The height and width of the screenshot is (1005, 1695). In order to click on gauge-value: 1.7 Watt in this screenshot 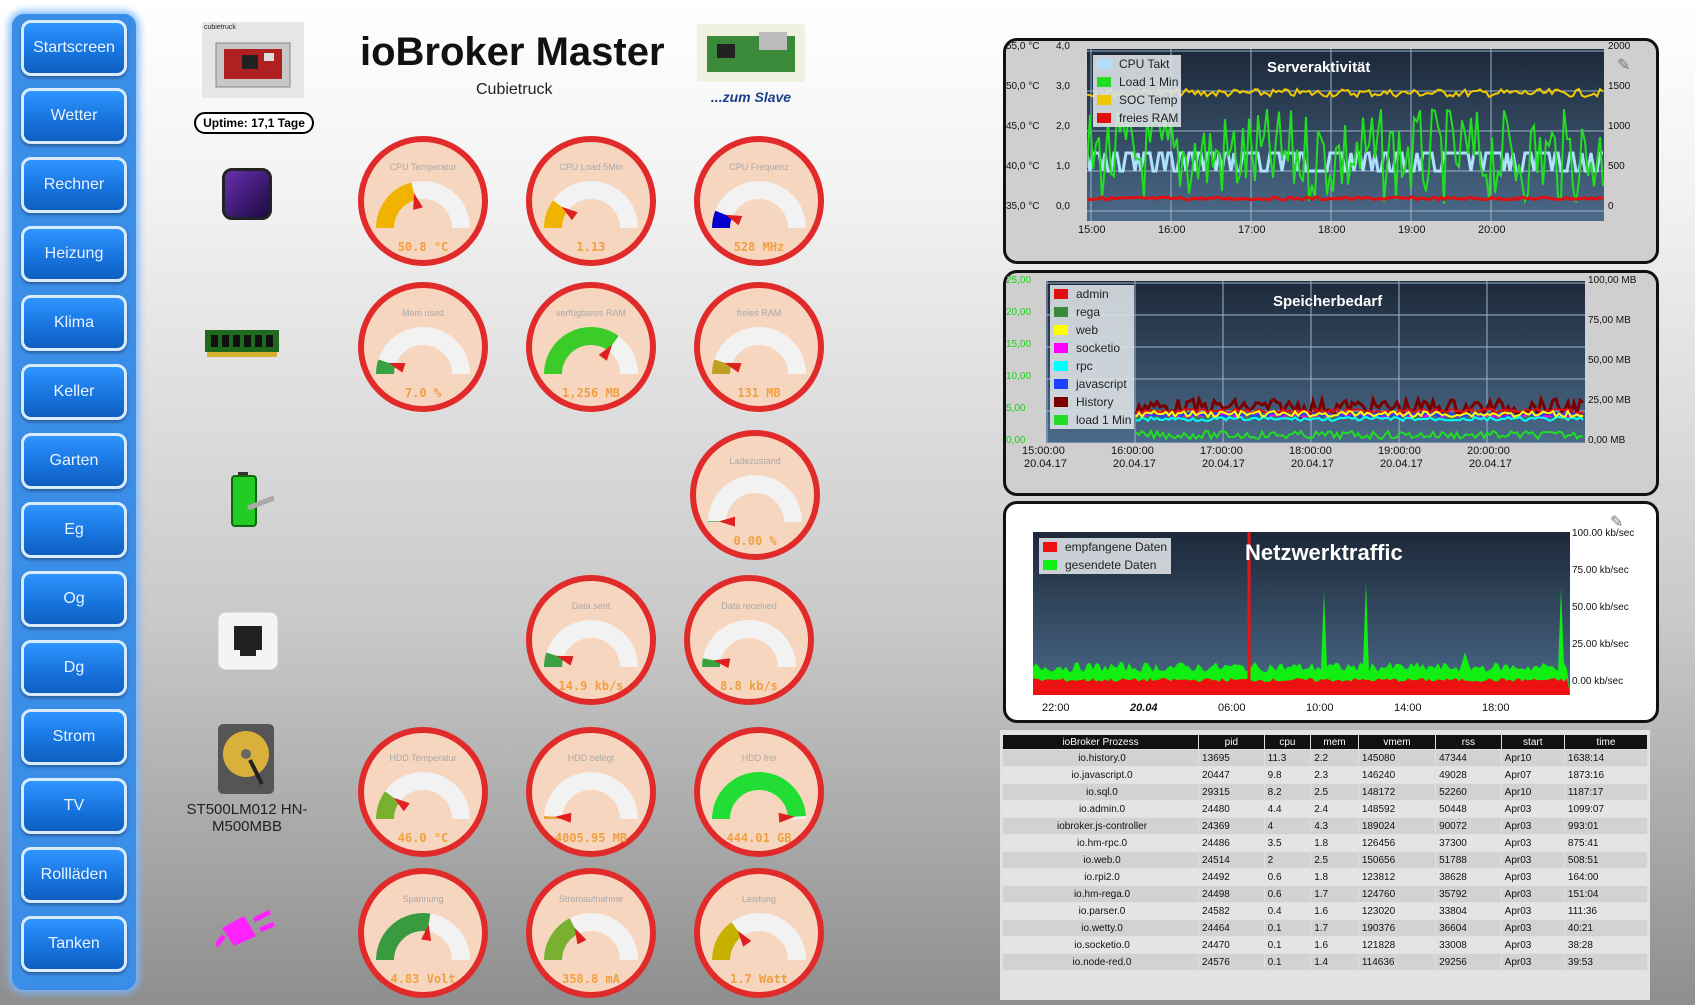, I will do `click(759, 979)`.